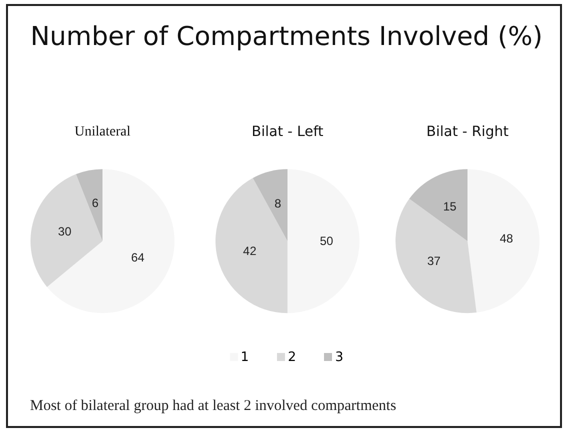  What do you see at coordinates (288, 132) in the screenshot?
I see `chart-subtitle: Bilat - Left` at bounding box center [288, 132].